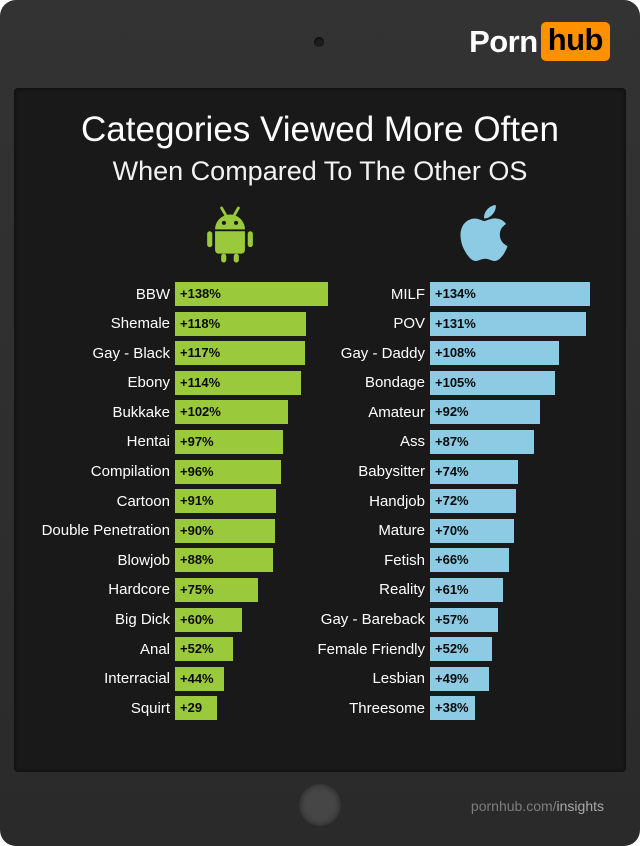  What do you see at coordinates (174, 353) in the screenshot?
I see `bar-row: Gay - Black +117%` at bounding box center [174, 353].